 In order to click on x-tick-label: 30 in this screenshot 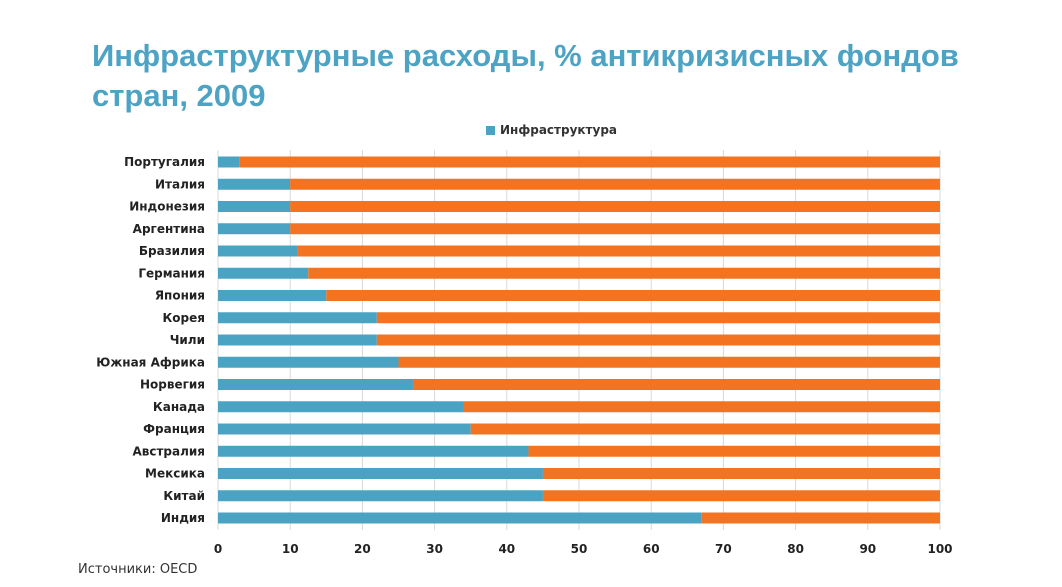, I will do `click(434, 549)`.